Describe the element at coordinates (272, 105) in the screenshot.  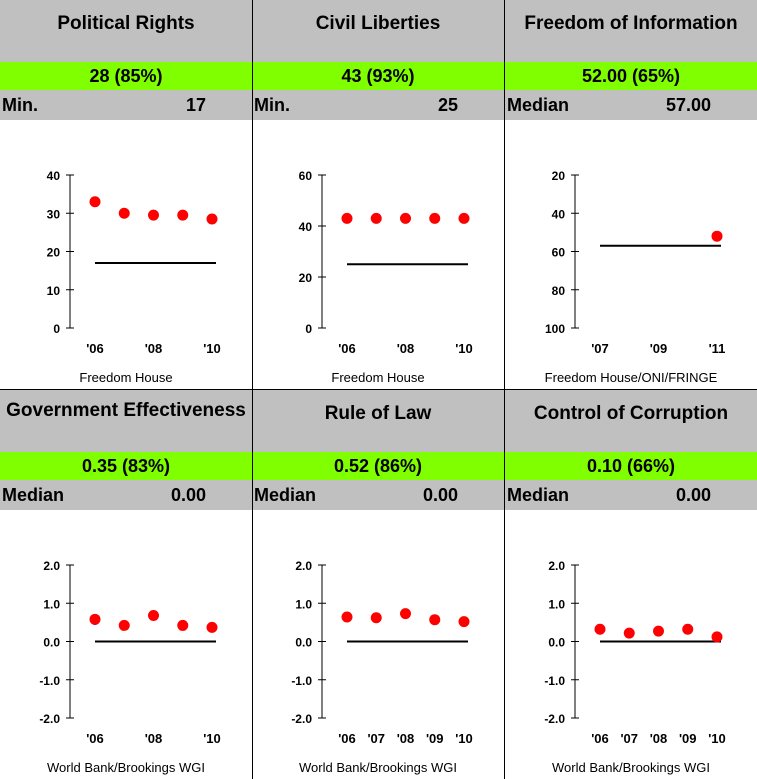
I see `reference-label: Min.` at that location.